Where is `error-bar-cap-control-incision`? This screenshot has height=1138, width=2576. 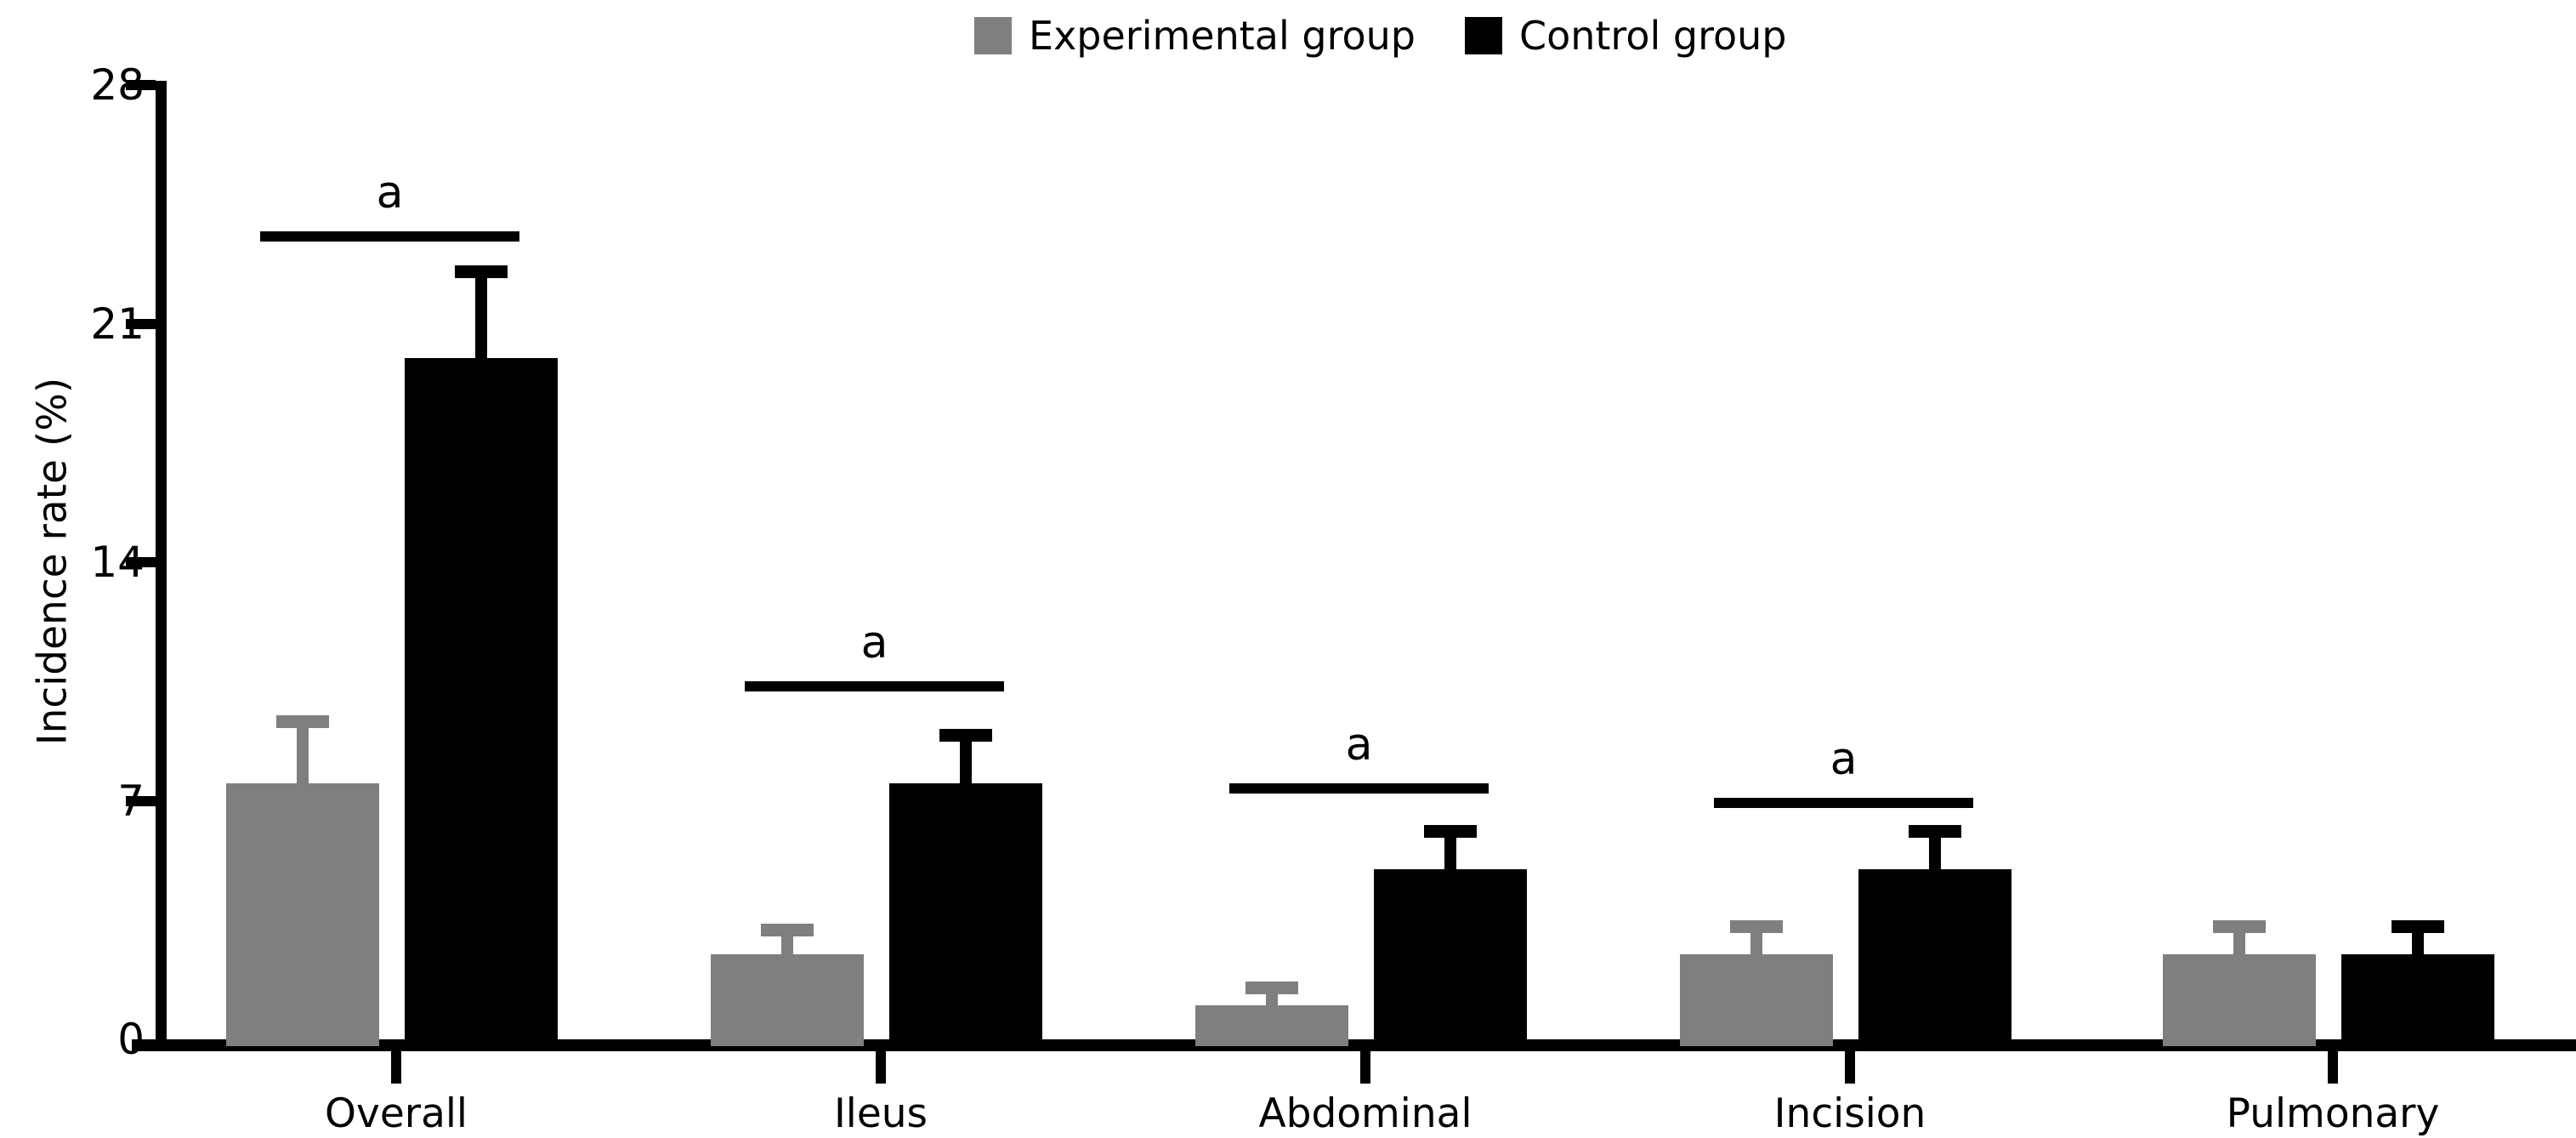 error-bar-cap-control-incision is located at coordinates (1935, 831).